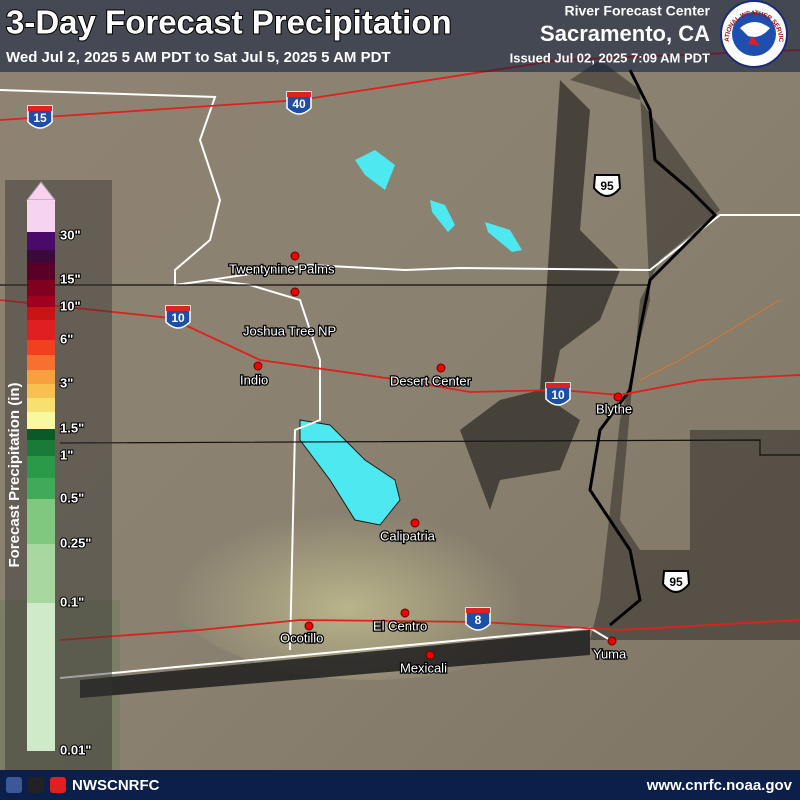  I want to click on legend-label: 1", so click(66, 454).